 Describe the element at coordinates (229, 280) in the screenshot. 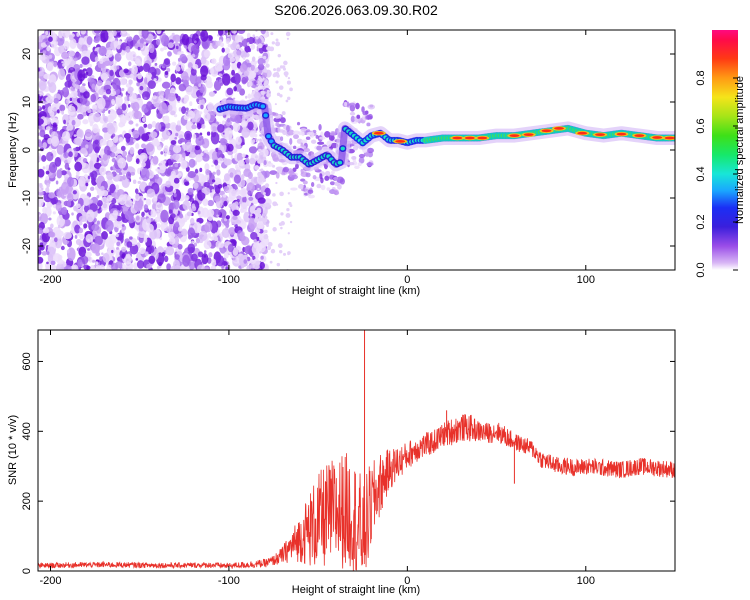

I see `spectrogram-xtick-label: -100` at that location.